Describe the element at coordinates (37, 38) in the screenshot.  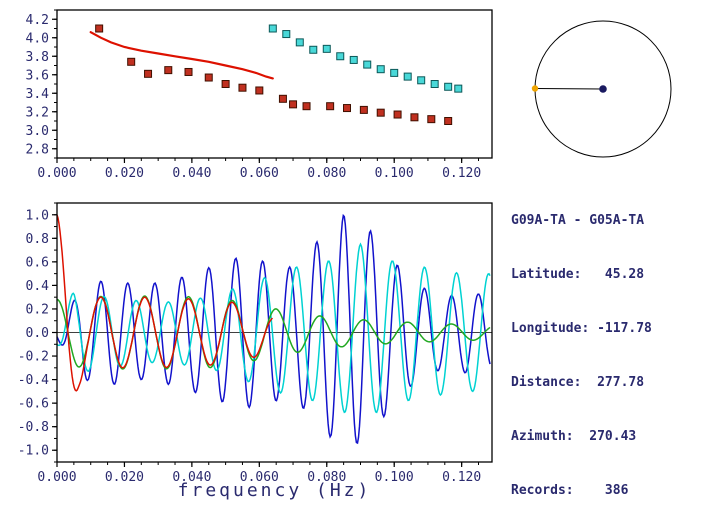
I see `svg-text: 4.0` at that location.